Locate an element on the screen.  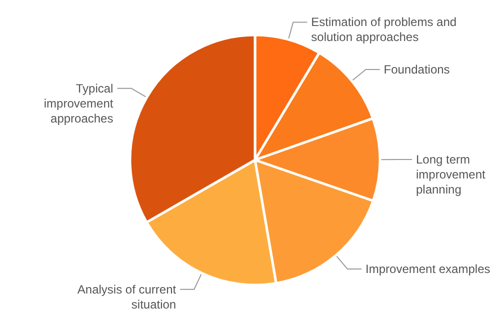
slice-label: Long term improvement planning is located at coordinates (451, 174).